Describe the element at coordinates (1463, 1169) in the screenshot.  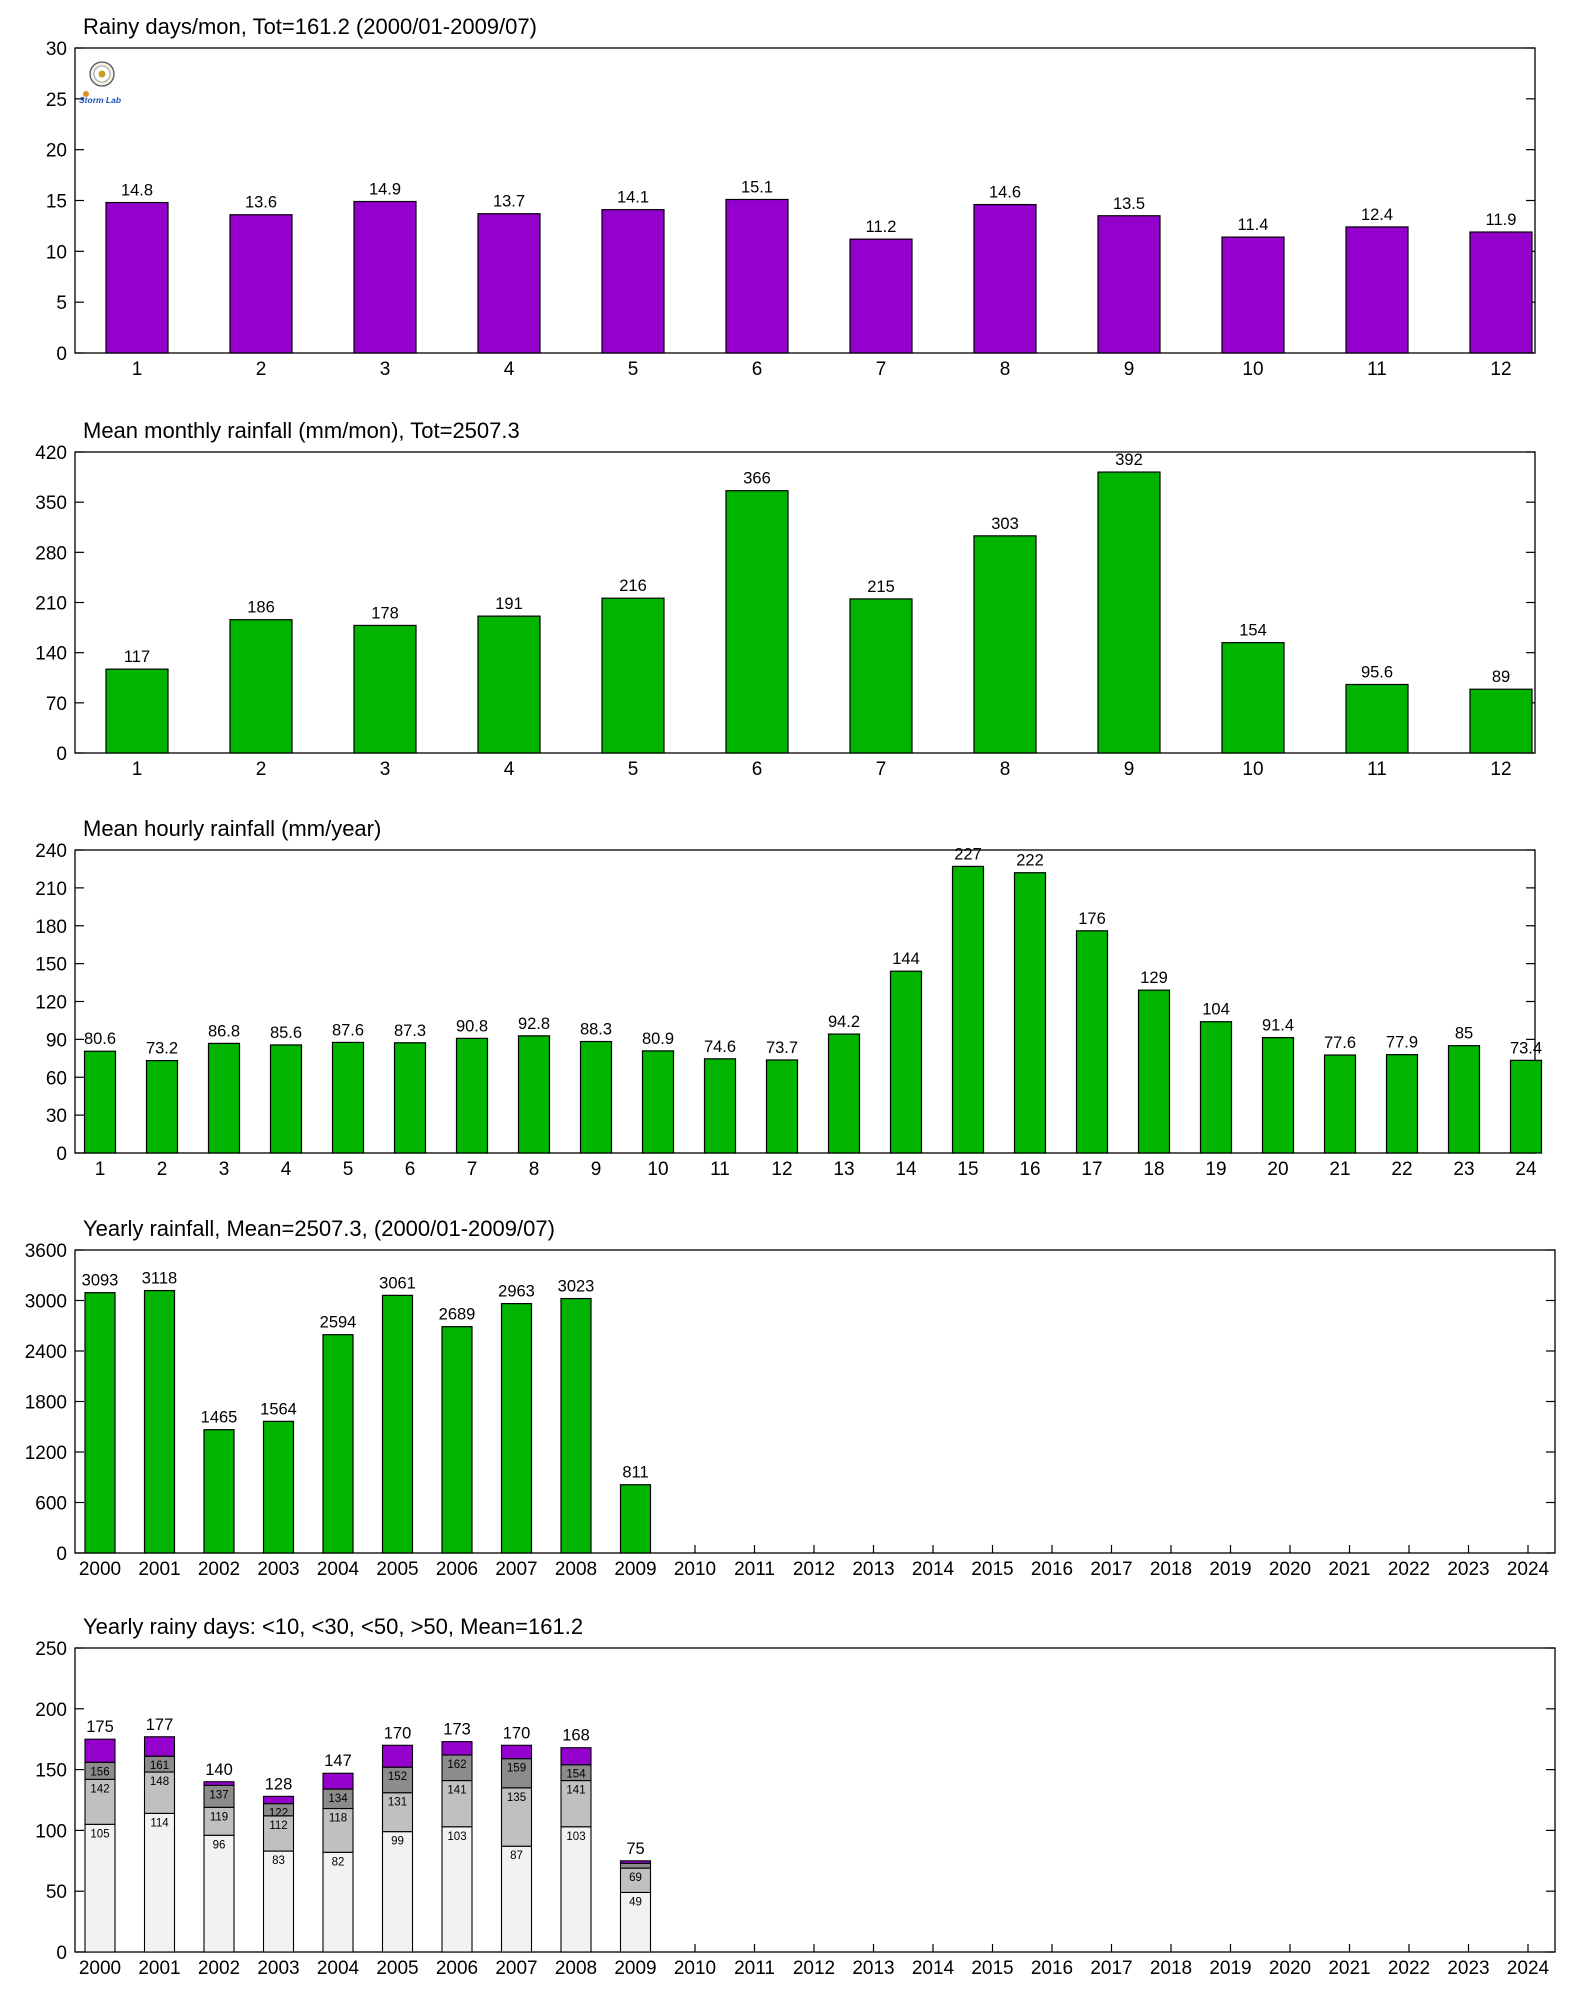
I see `x-tick-label: 23` at that location.